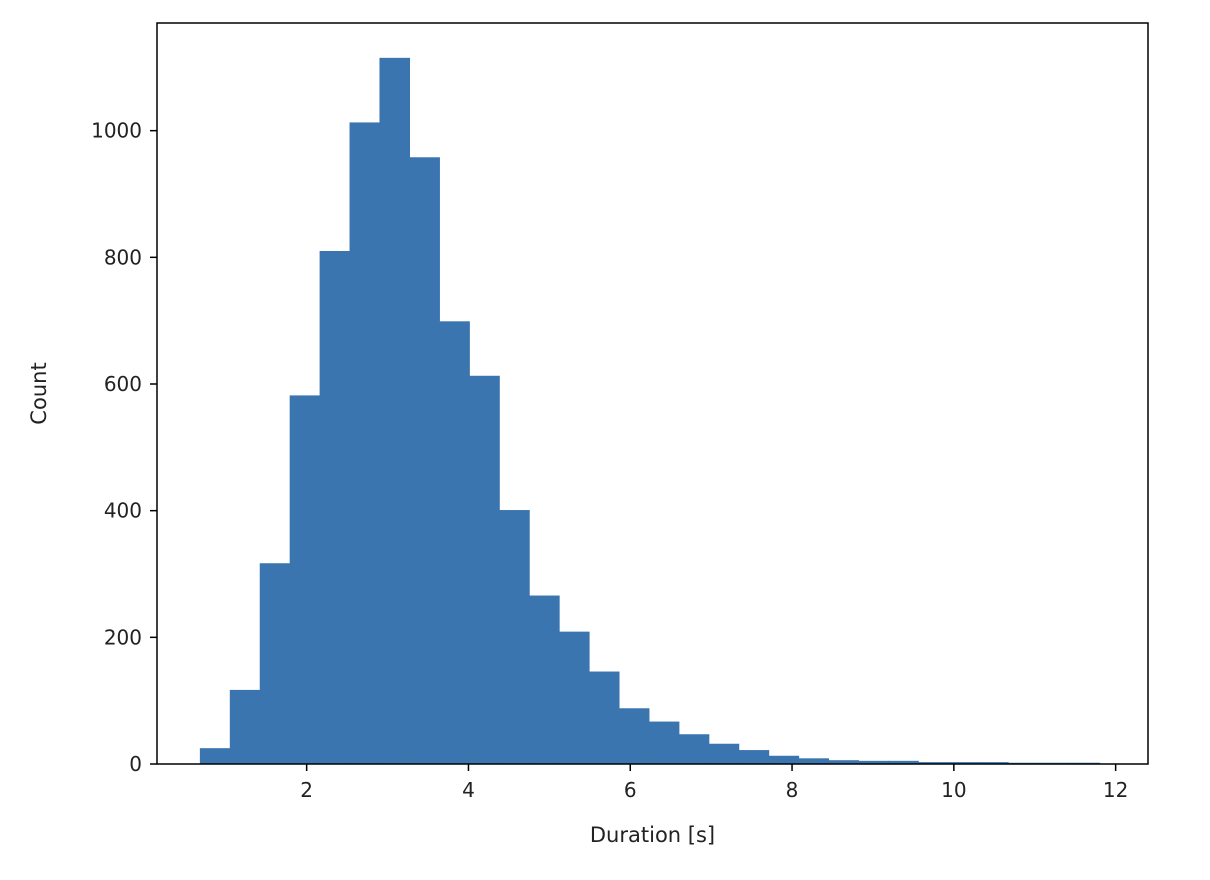 Image resolution: width=1210 pixels, height=880 pixels. What do you see at coordinates (123, 511) in the screenshot?
I see `y-tick-label-2: 400` at bounding box center [123, 511].